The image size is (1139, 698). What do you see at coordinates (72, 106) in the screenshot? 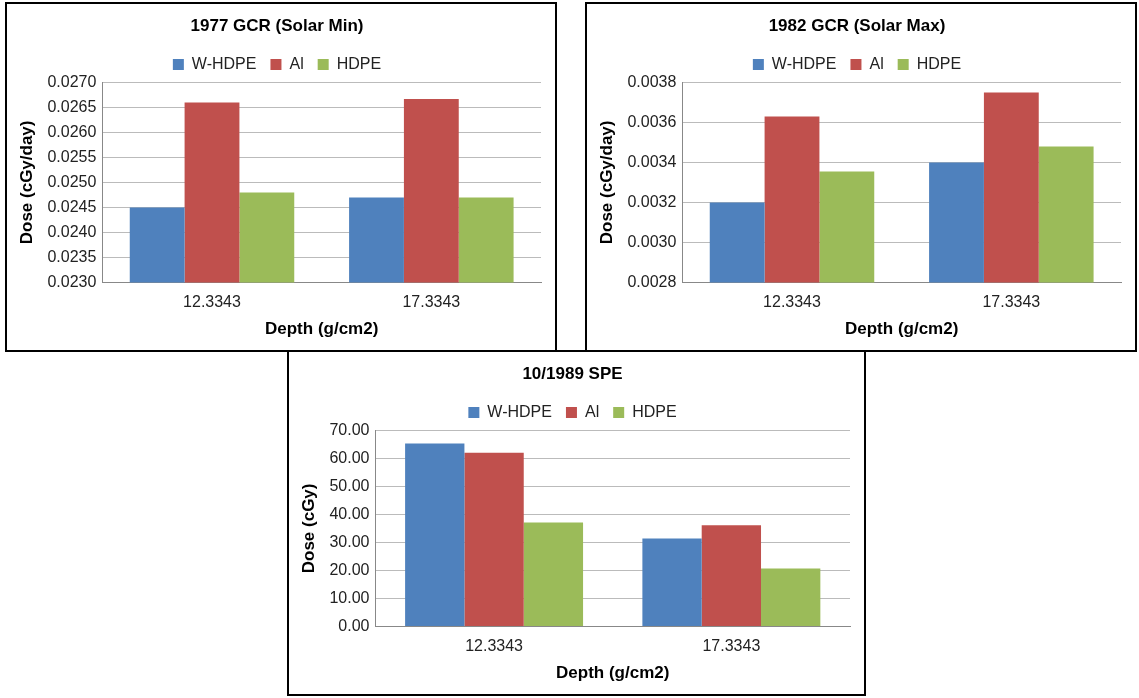
I see `y-tick-label: 0.0265` at bounding box center [72, 106].